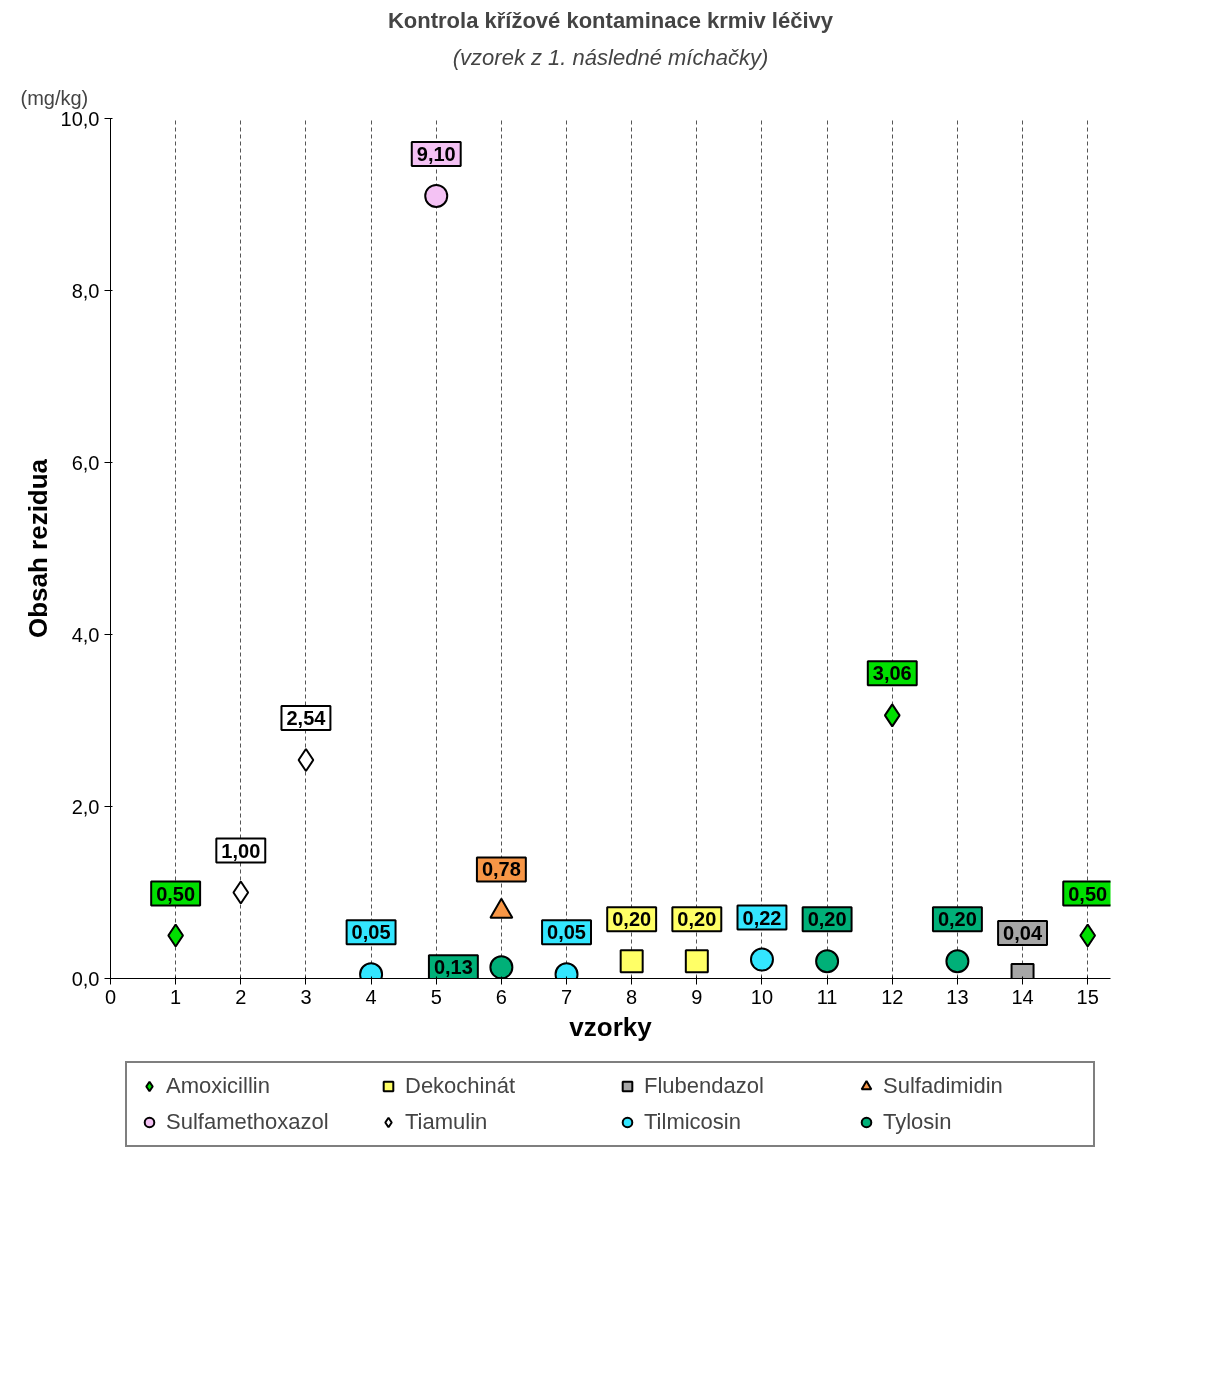  I want to click on legend-label: Sulfamethoxazol, so click(248, 1122).